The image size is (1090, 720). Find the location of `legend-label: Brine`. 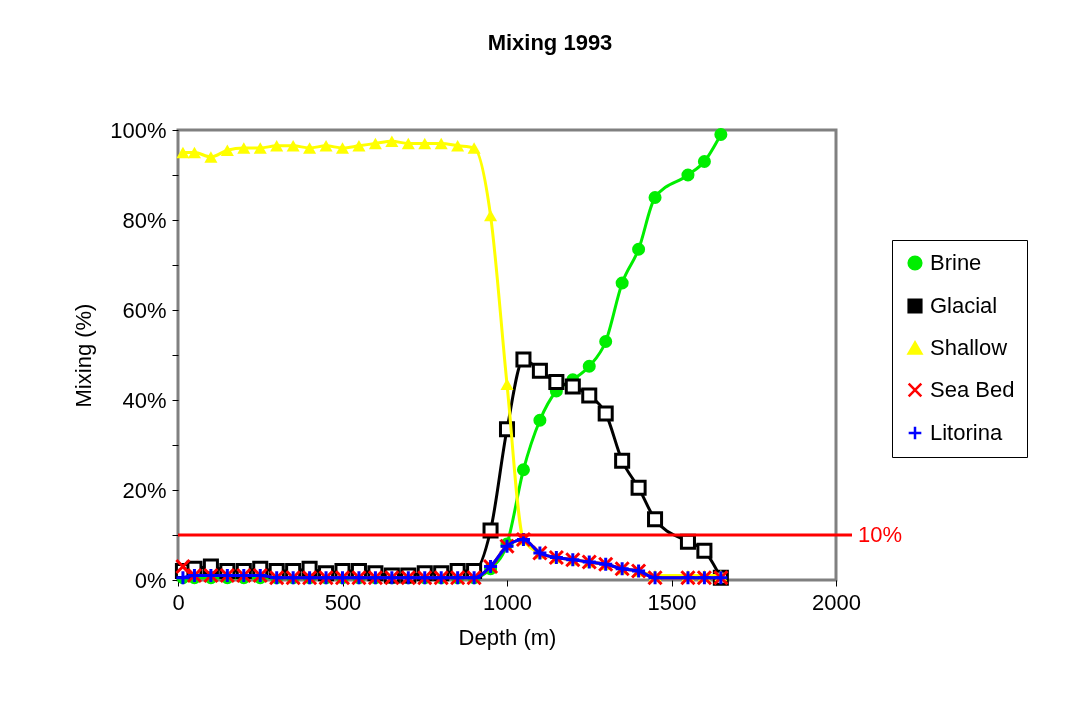

legend-label: Brine is located at coordinates (956, 262).